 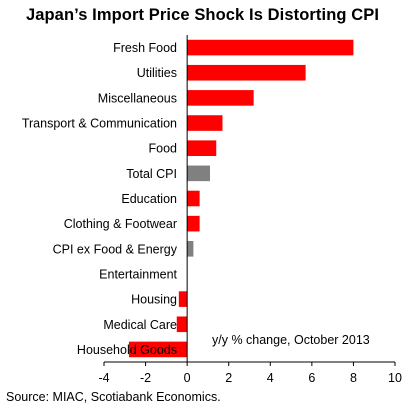 I want to click on x-tick-label-1: -2, so click(x=145, y=378).